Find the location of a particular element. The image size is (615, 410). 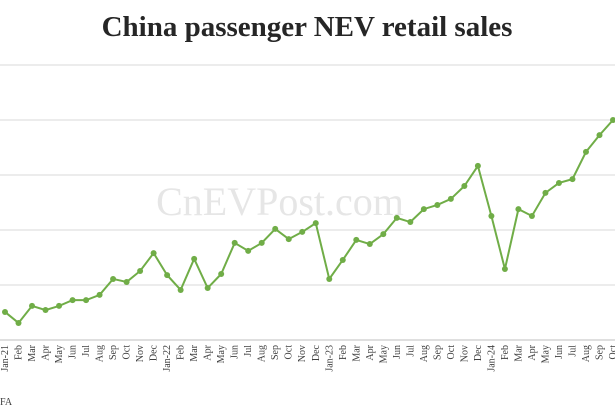

x-tick-label: Jan-23 is located at coordinates (329, 358).